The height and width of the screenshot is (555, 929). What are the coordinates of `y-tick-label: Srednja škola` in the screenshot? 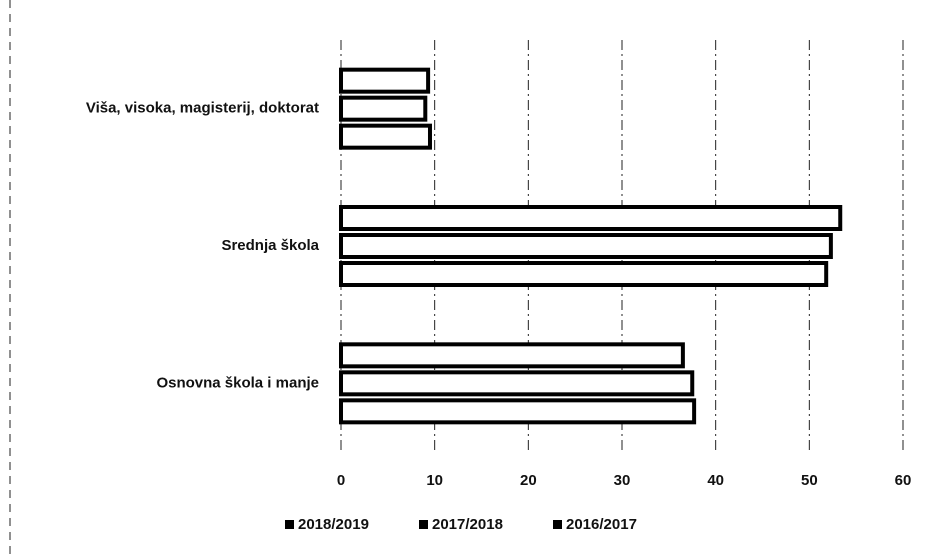 It's located at (270, 245).